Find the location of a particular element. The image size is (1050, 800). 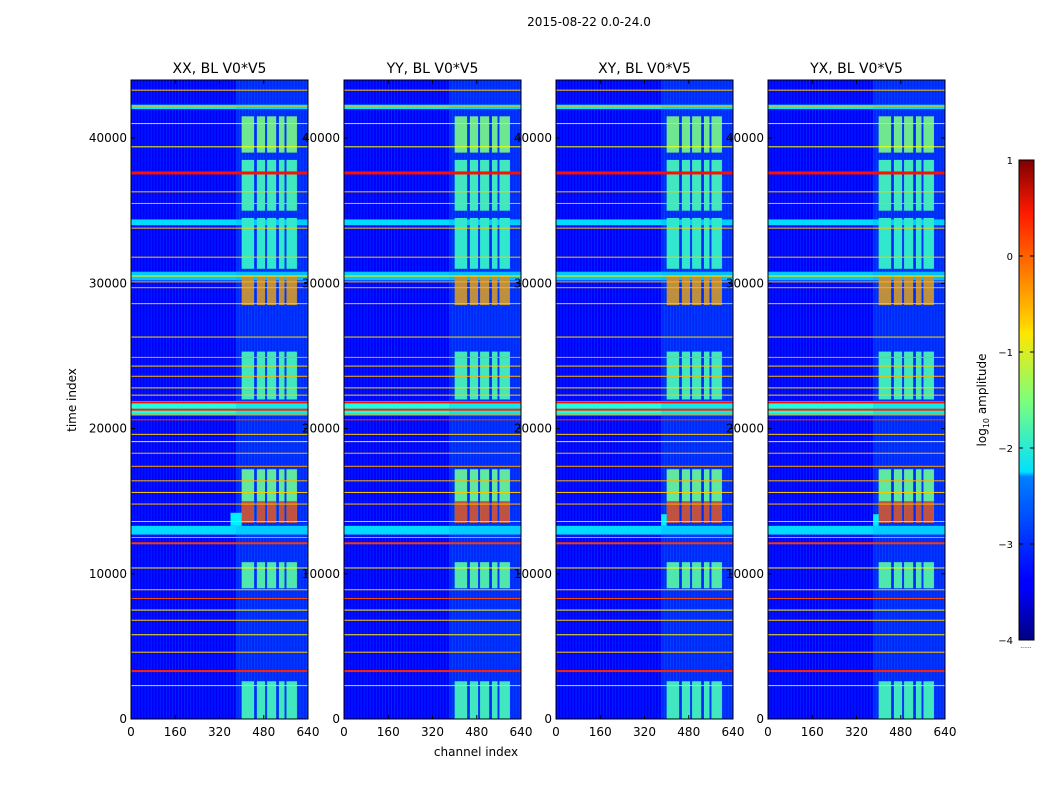

y-tick-label: 30000 is located at coordinates (321, 283).